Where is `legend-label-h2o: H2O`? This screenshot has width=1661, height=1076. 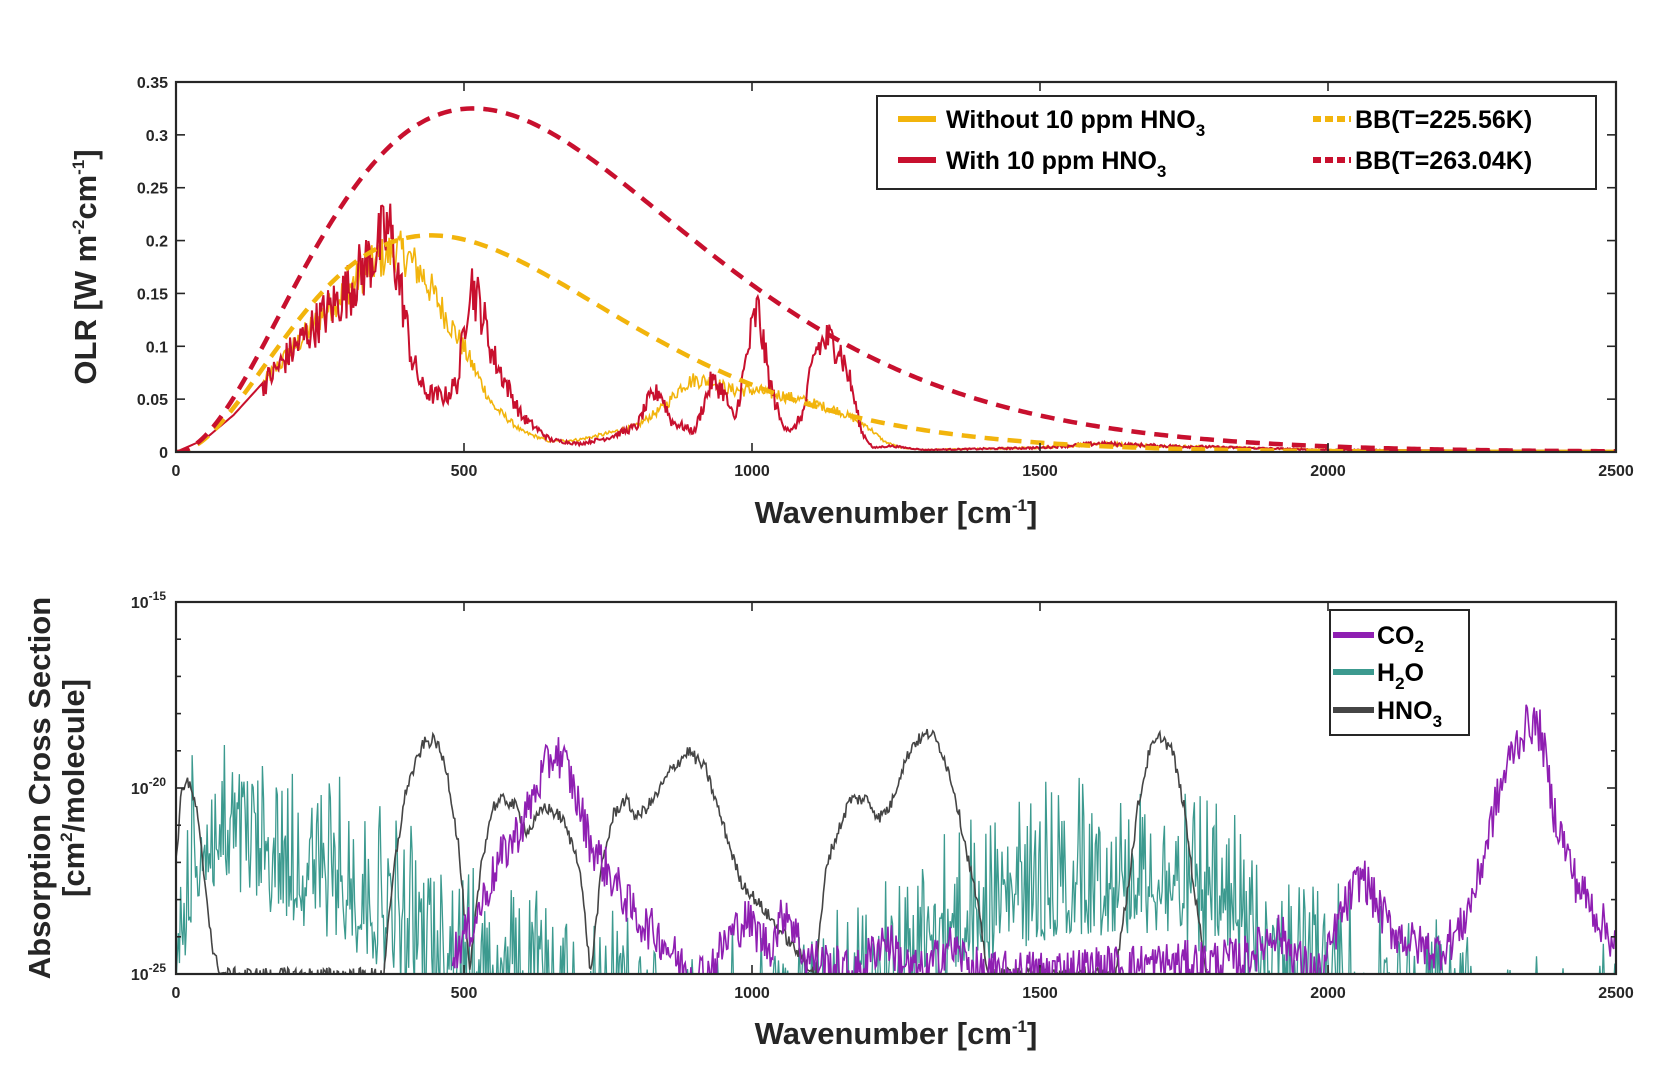 legend-label-h2o: H2O is located at coordinates (1400, 676).